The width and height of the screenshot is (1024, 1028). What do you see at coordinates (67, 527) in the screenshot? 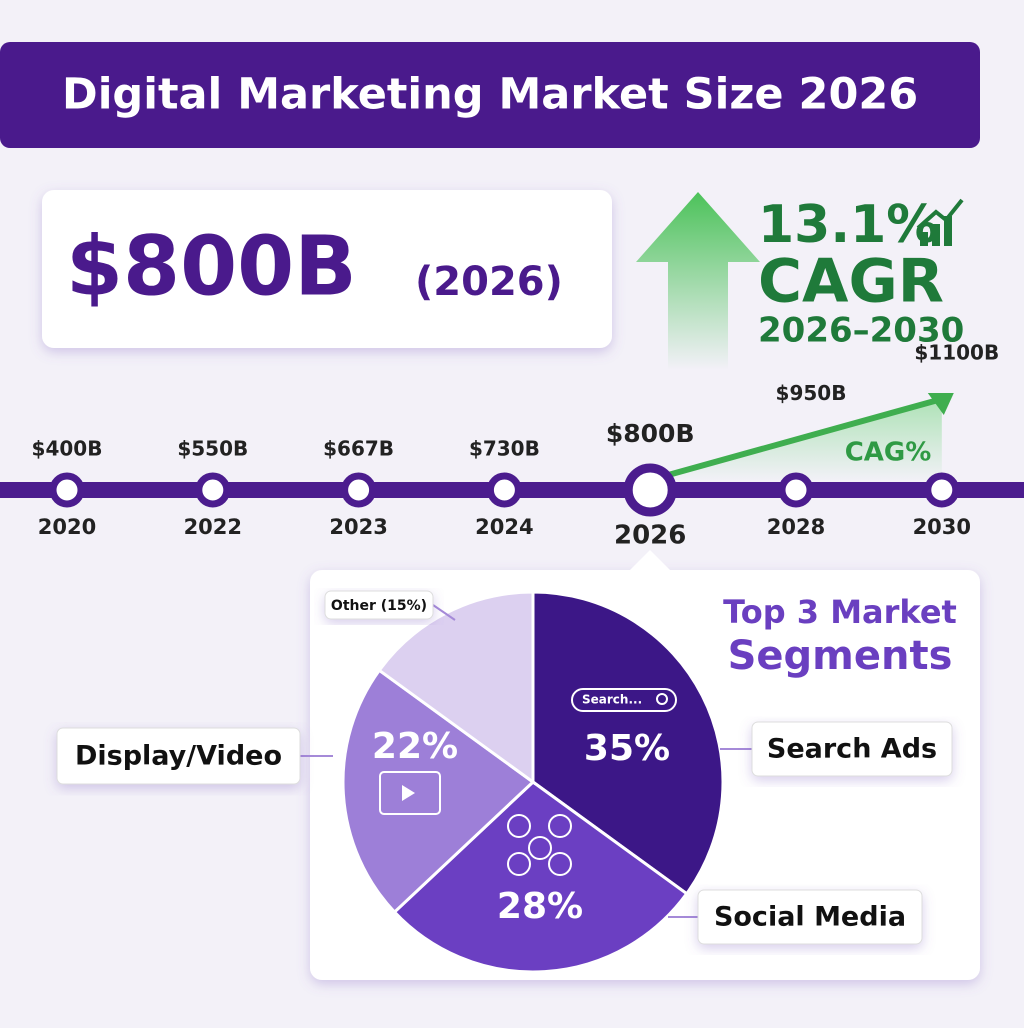
I see `year-label: 2020` at bounding box center [67, 527].